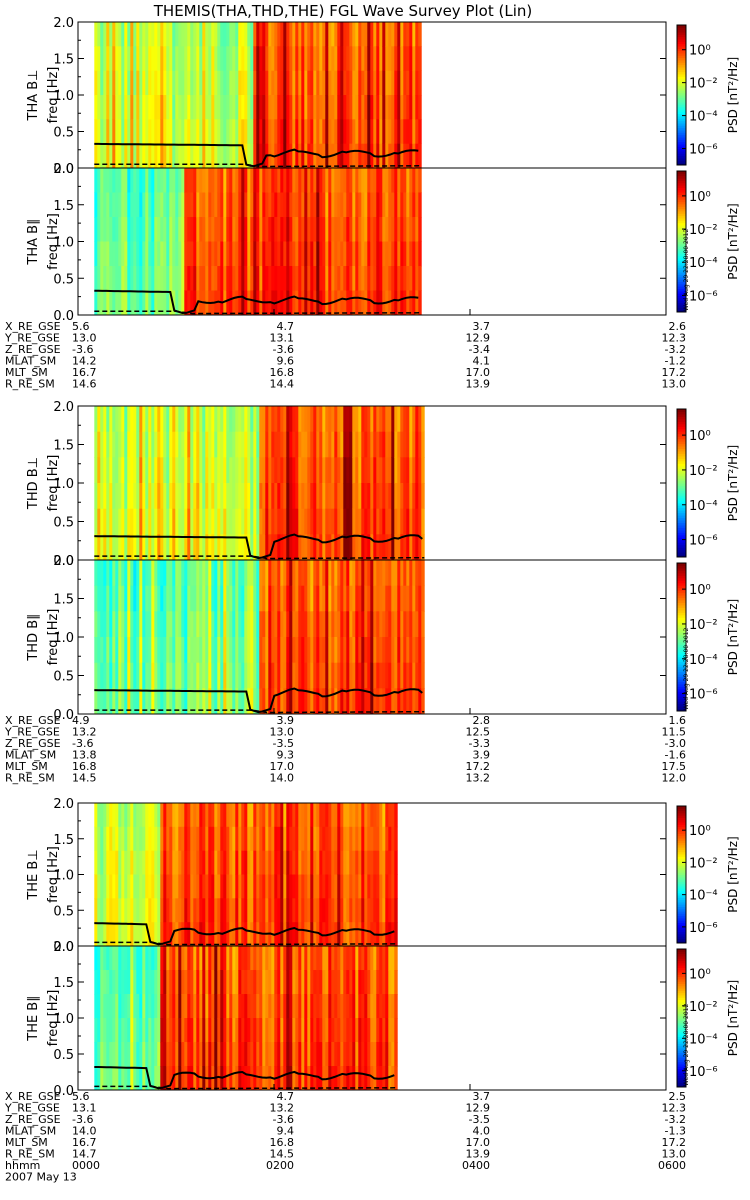  What do you see at coordinates (703, 150) in the screenshot?
I see `colorbar-tick-label: 10⁻⁶` at bounding box center [703, 150].